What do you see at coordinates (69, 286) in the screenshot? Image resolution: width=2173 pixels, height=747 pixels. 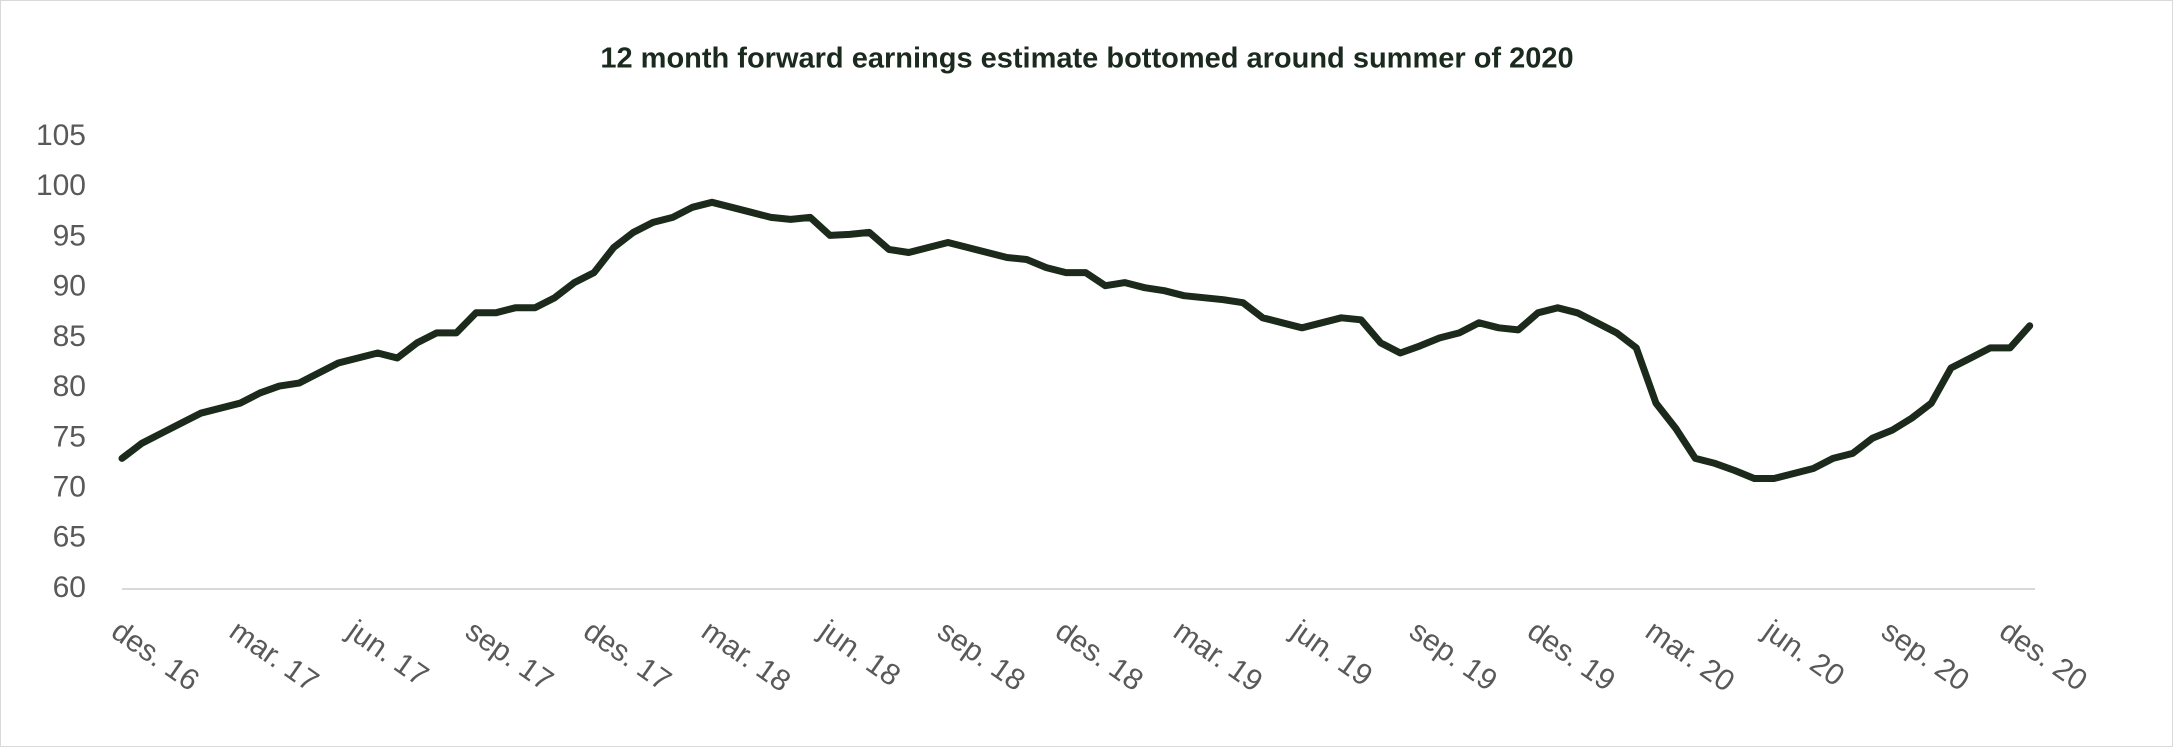 I see `y-tick-label: 90` at bounding box center [69, 286].